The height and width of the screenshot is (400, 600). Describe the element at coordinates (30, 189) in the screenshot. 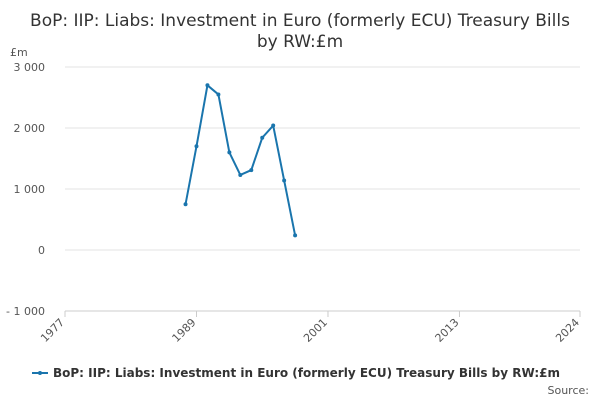

I see `y-tick-label: 1 000` at that location.